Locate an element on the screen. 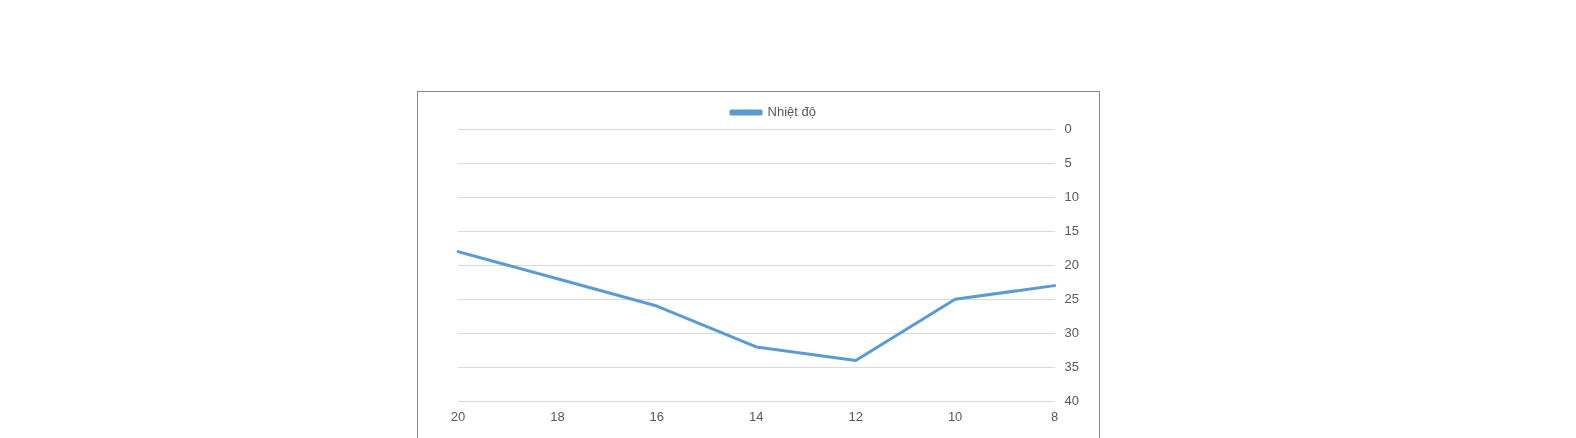 This screenshot has height=438, width=1576. x-tick-label: 18 is located at coordinates (557, 416).